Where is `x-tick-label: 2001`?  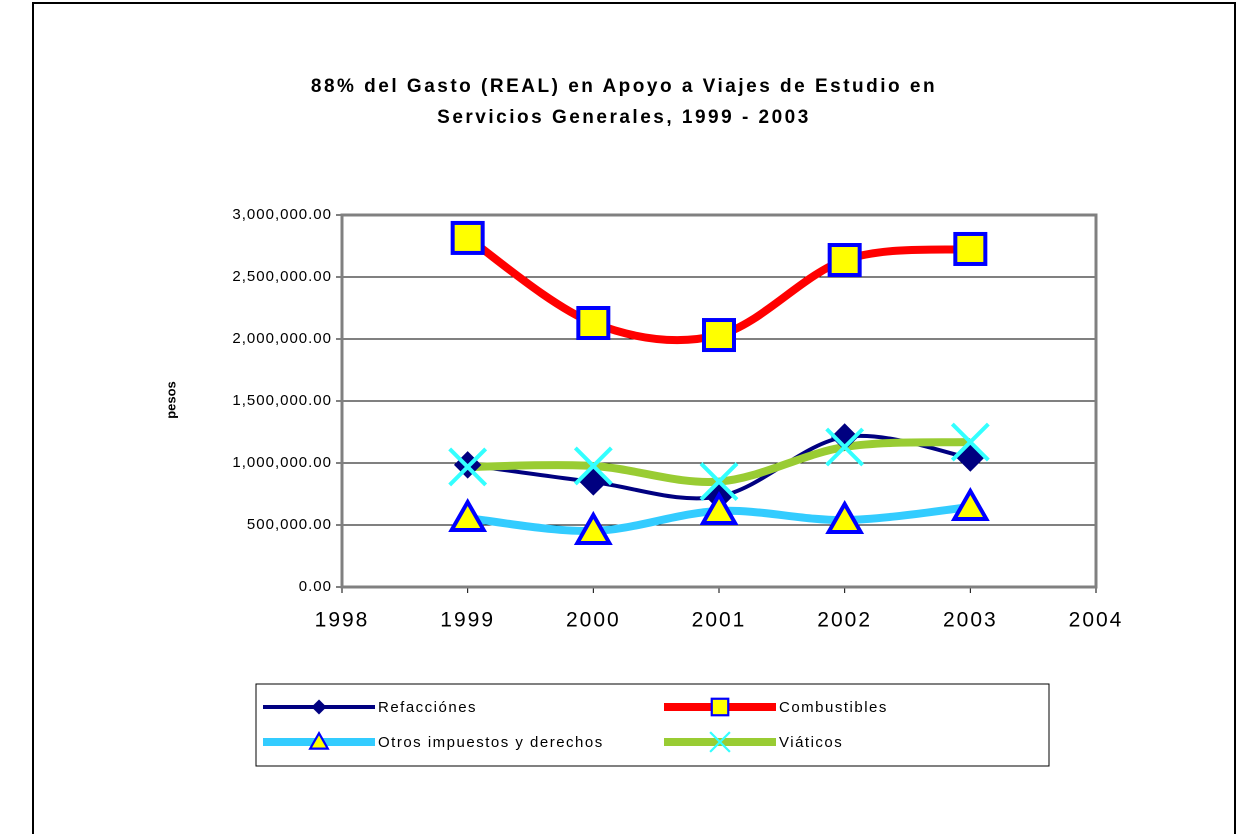
x-tick-label: 2001 is located at coordinates (719, 620).